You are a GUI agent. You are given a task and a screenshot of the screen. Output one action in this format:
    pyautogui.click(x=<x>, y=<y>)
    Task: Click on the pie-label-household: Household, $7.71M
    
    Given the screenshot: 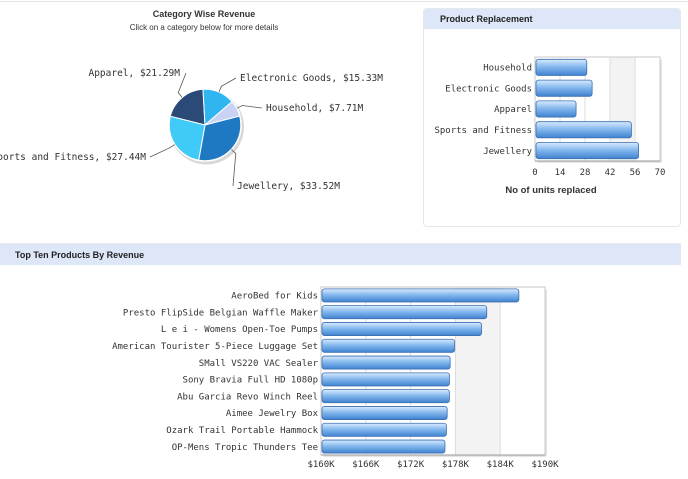 What is the action you would take?
    pyautogui.click(x=315, y=108)
    